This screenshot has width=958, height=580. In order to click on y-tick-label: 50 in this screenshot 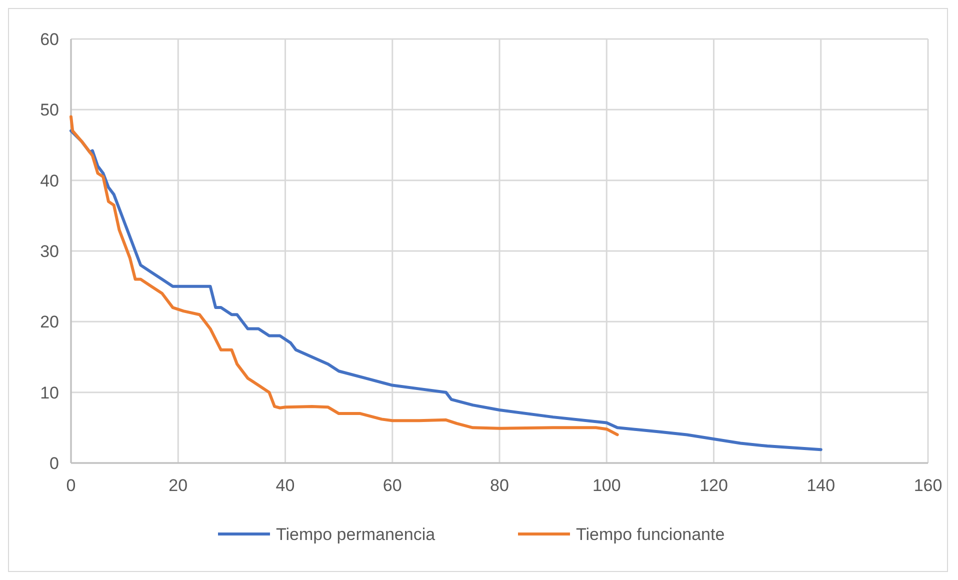, I will do `click(49, 110)`.